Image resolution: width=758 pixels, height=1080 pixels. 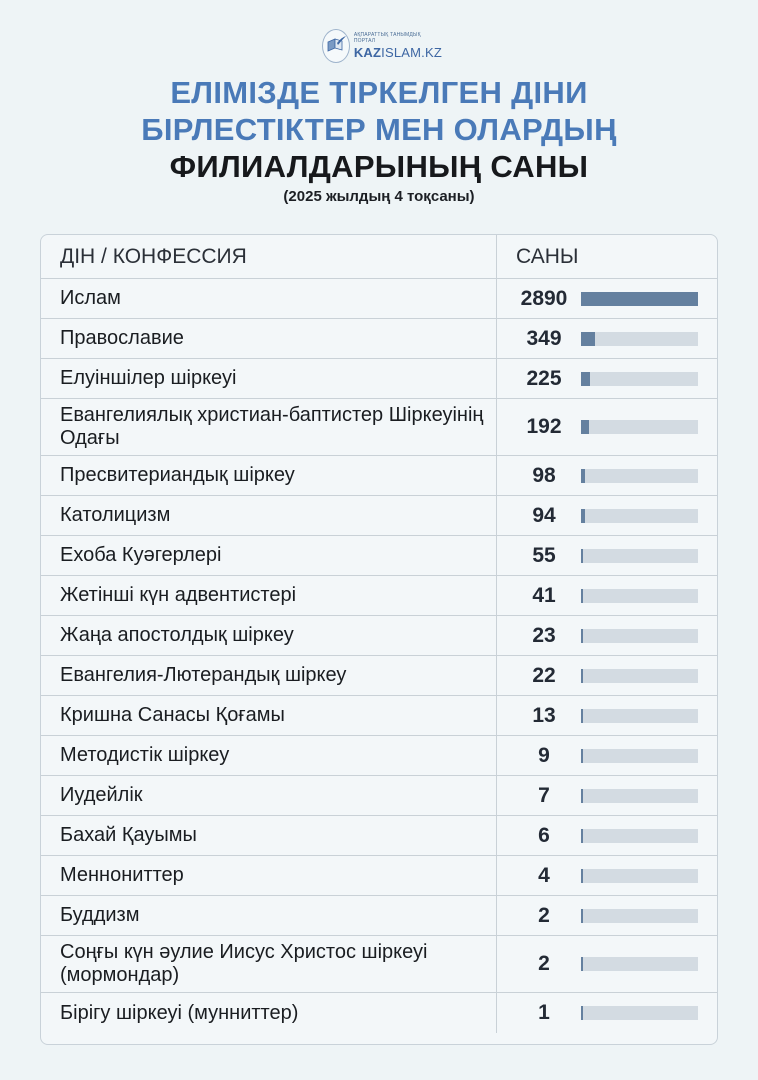 What do you see at coordinates (544, 595) in the screenshot?
I see `count-value: 41` at bounding box center [544, 595].